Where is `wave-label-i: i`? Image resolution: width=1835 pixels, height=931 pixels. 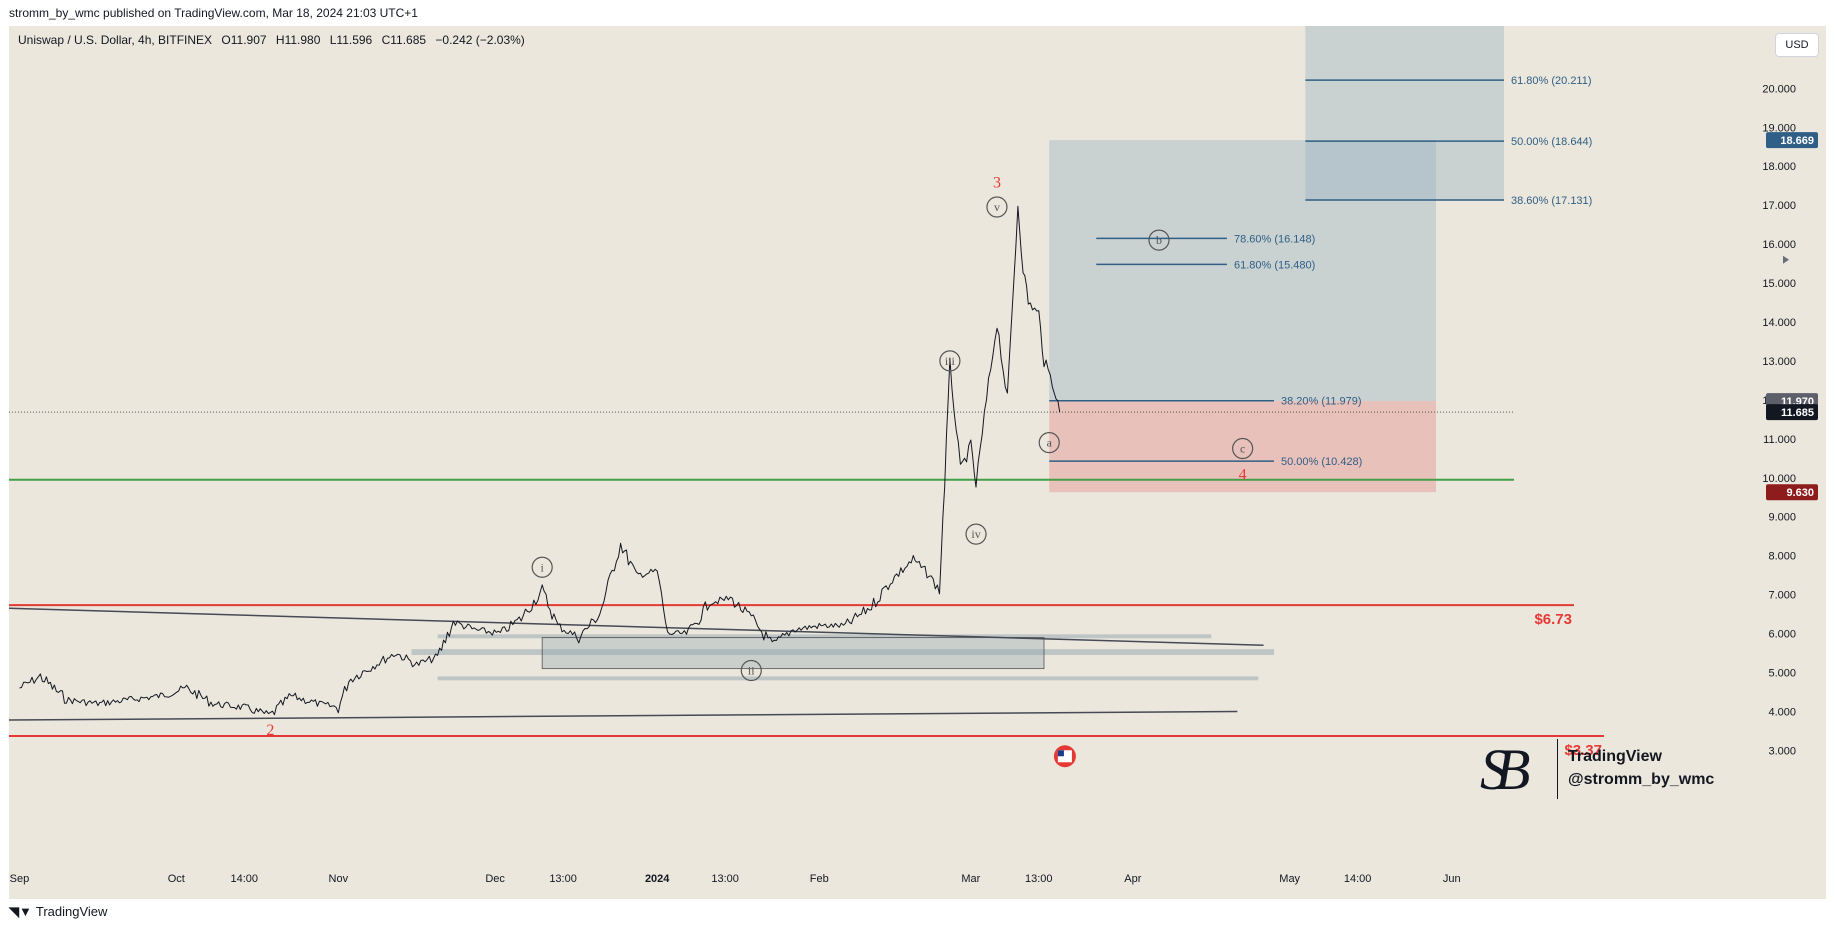 wave-label-i: i is located at coordinates (543, 567).